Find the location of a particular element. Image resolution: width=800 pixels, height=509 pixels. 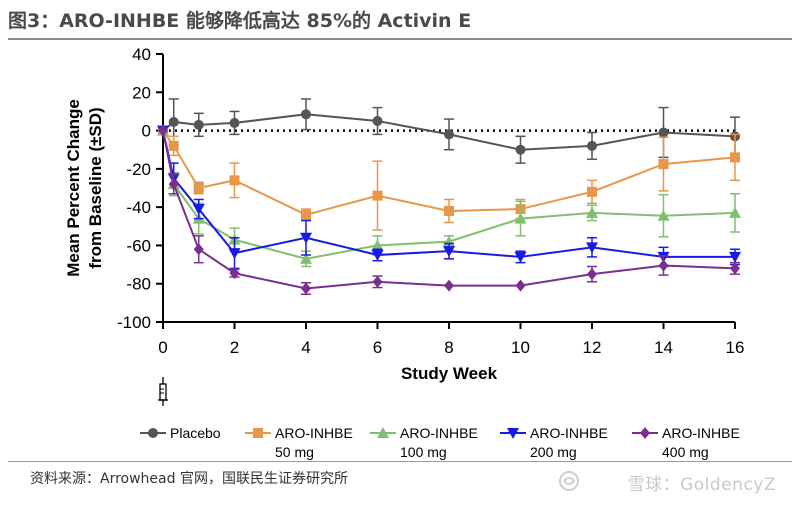

legend-label: 400 mg is located at coordinates (685, 452).